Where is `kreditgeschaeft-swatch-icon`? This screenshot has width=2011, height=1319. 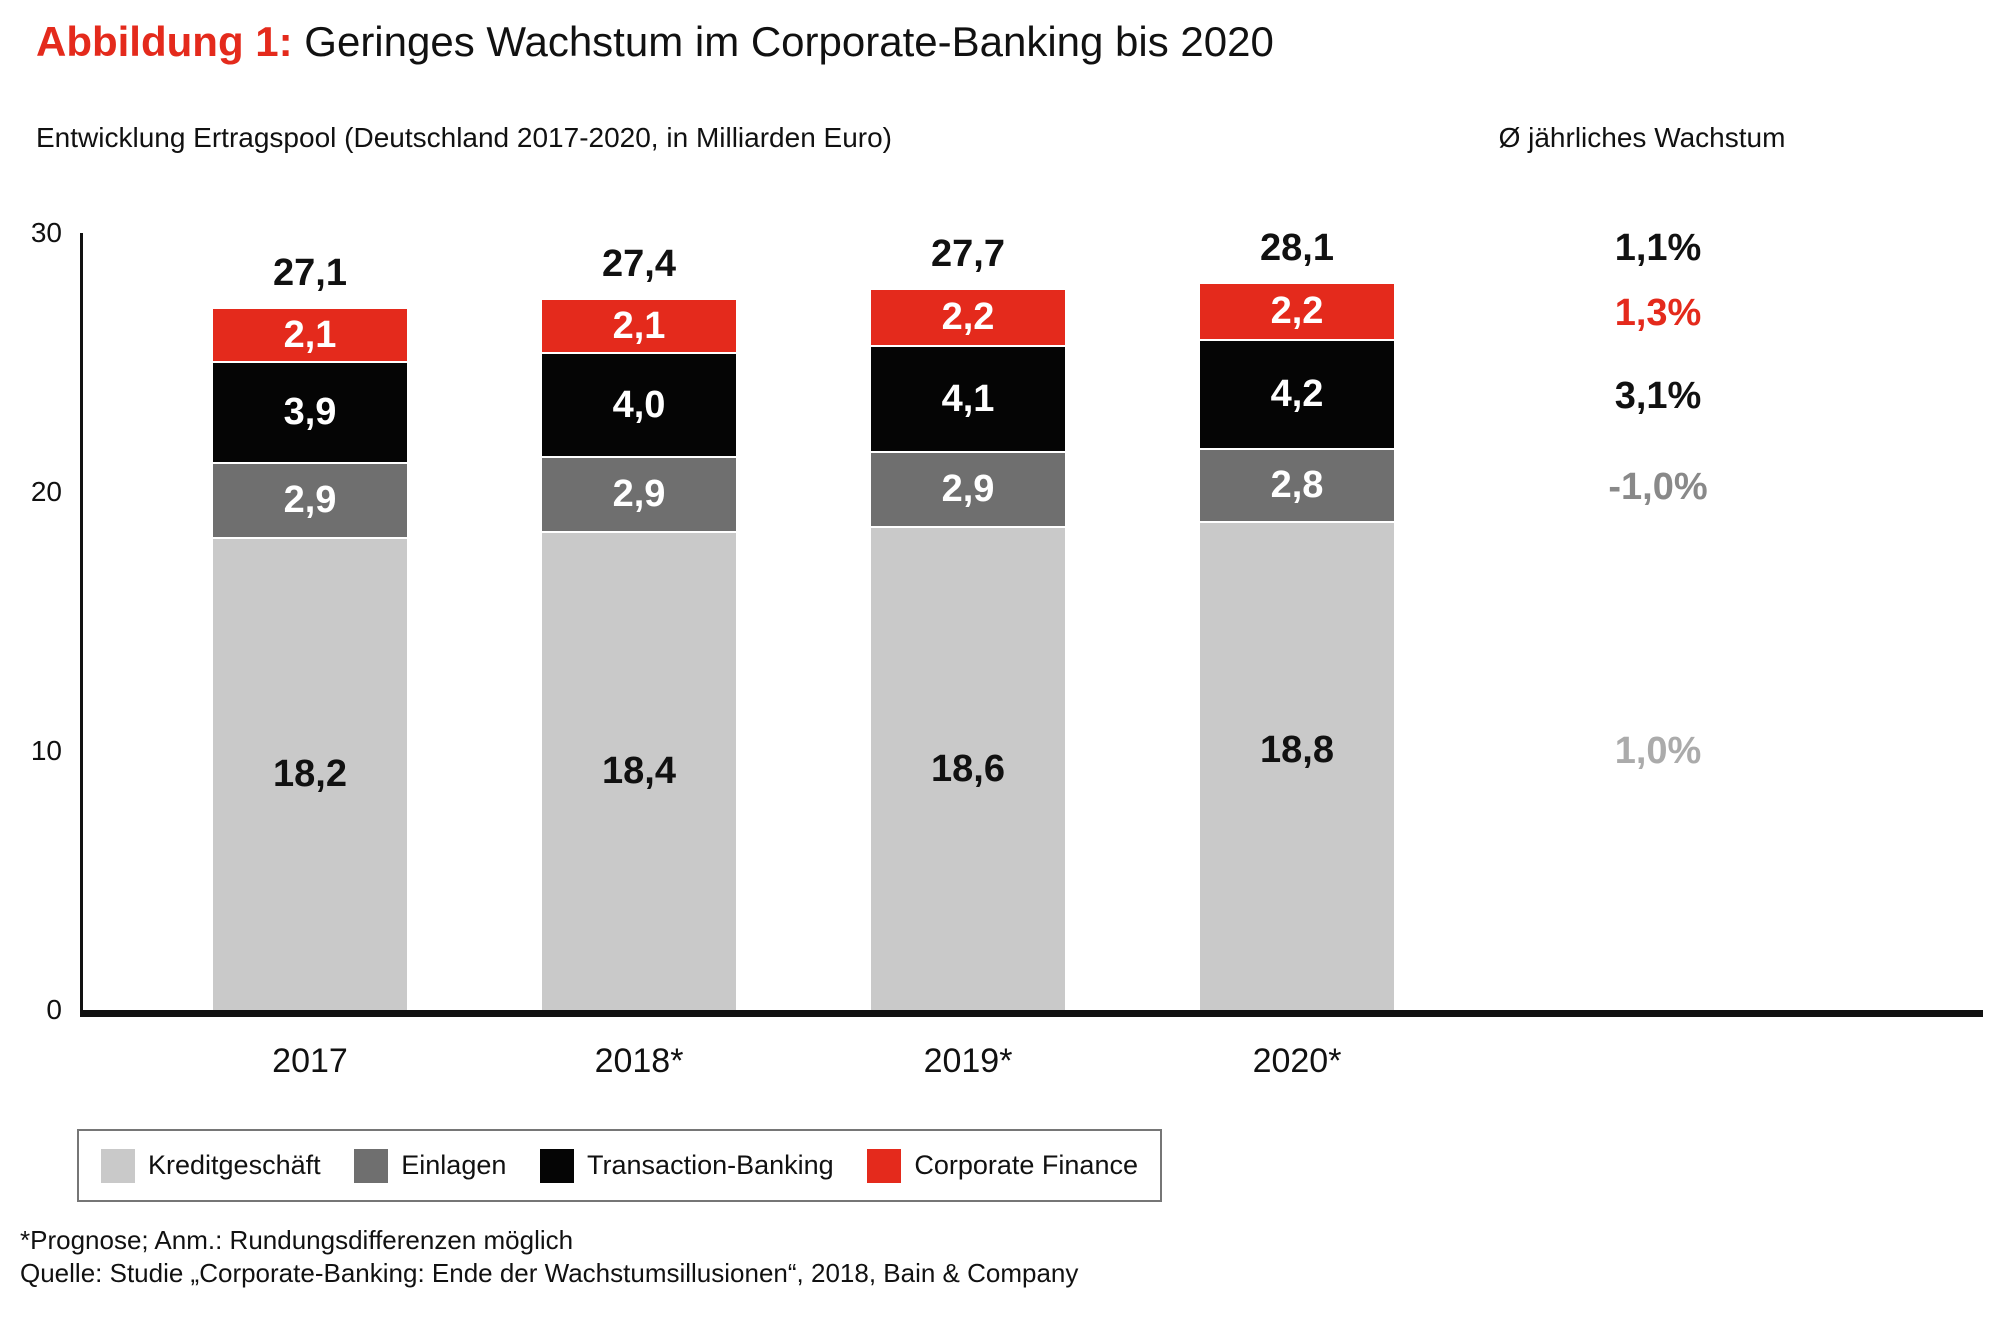 kreditgeschaeft-swatch-icon is located at coordinates (118, 1165).